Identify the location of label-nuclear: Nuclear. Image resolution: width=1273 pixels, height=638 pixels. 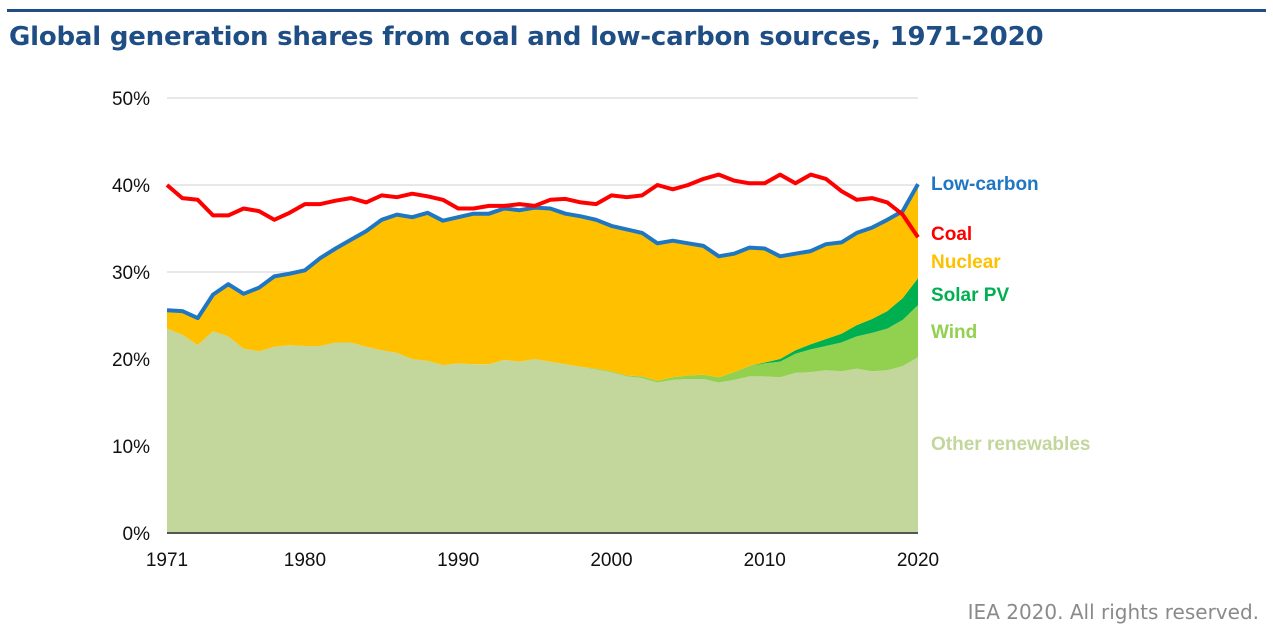
(966, 262).